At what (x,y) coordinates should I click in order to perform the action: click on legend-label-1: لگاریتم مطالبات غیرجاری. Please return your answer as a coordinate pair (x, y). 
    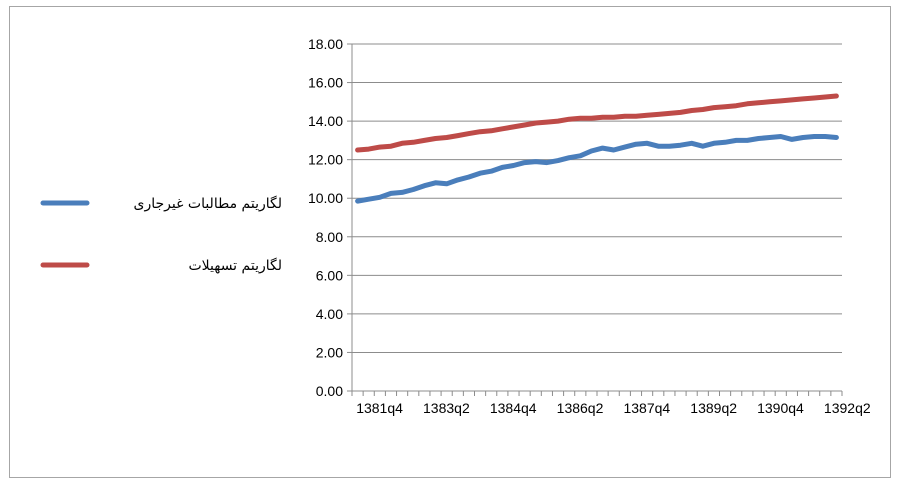
    Looking at the image, I should click on (208, 203).